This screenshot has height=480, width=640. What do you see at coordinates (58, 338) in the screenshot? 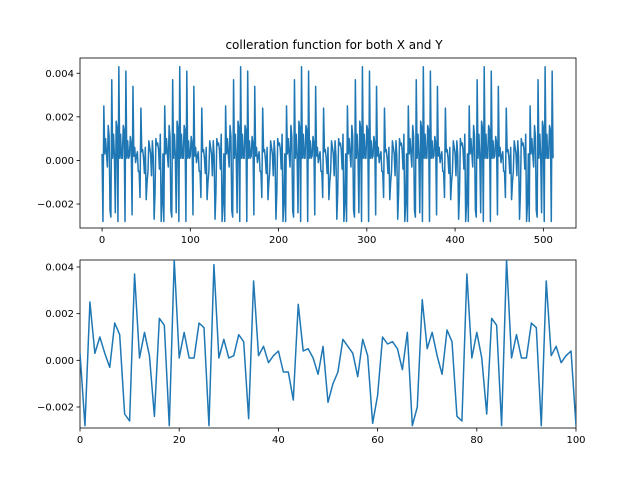
I see `bottom-y-ticks: −0.002 0.000 0.002 0.004` at bounding box center [58, 338].